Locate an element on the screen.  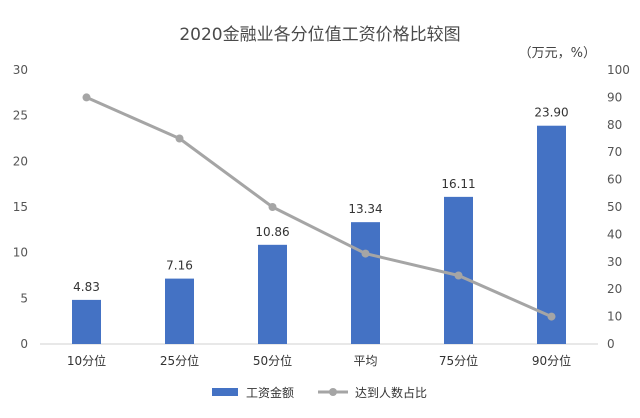
y-right-tick-label: 20 is located at coordinates (614, 289).